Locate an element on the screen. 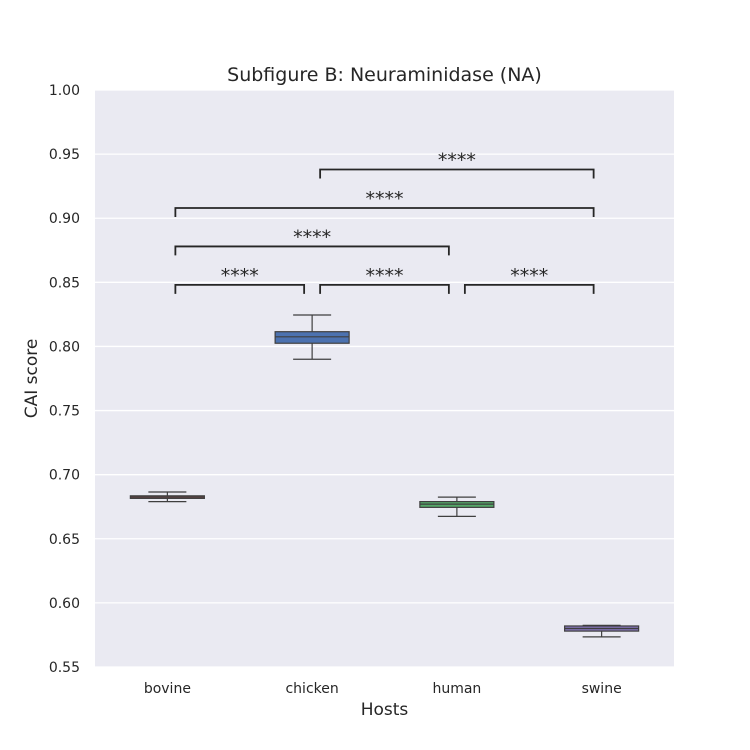  box-body is located at coordinates (312, 337).